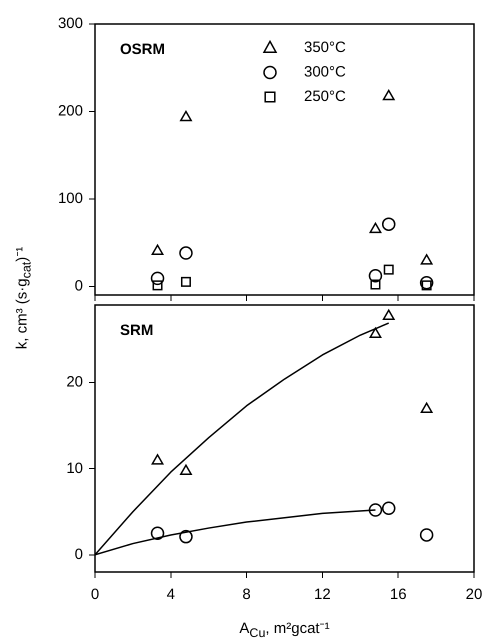 The width and height of the screenshot is (485, 644). What do you see at coordinates (325, 72) in the screenshot?
I see `legend-label: 300°C` at bounding box center [325, 72].